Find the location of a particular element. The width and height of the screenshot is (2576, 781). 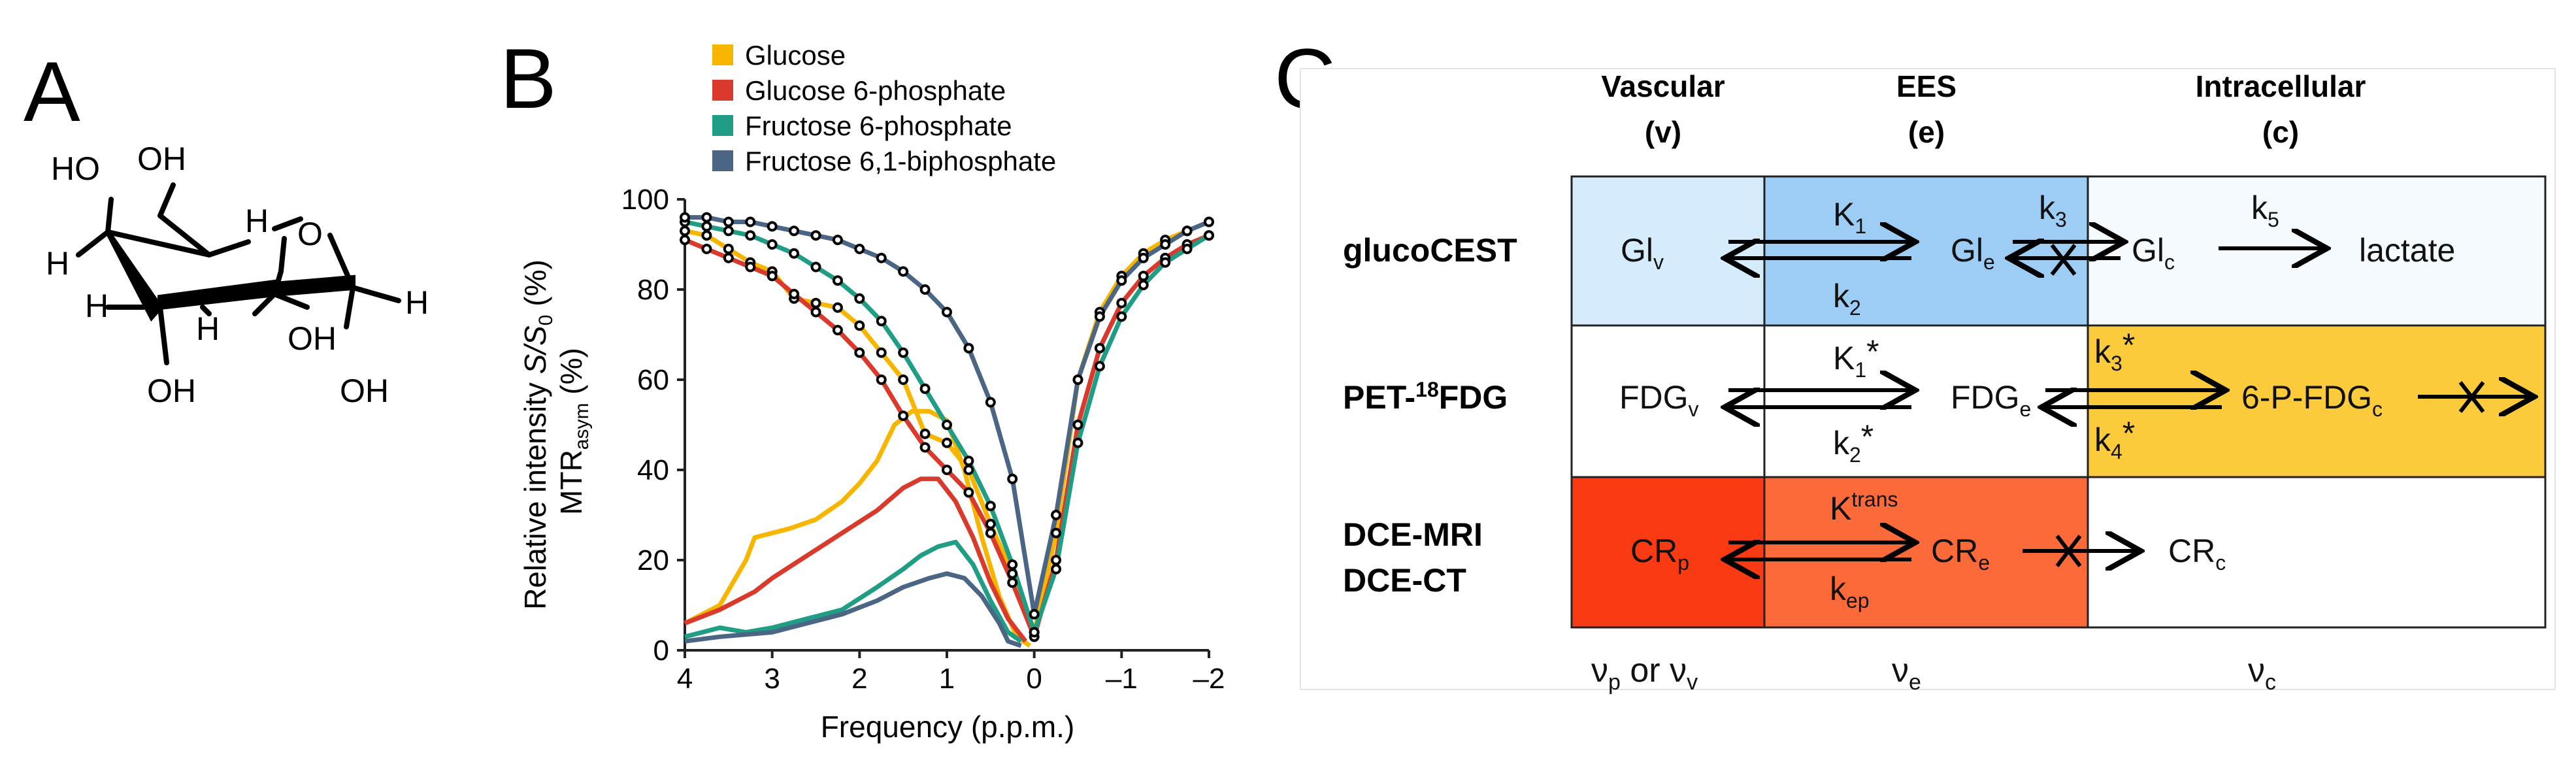

chart-data-points is located at coordinates (947, 427).